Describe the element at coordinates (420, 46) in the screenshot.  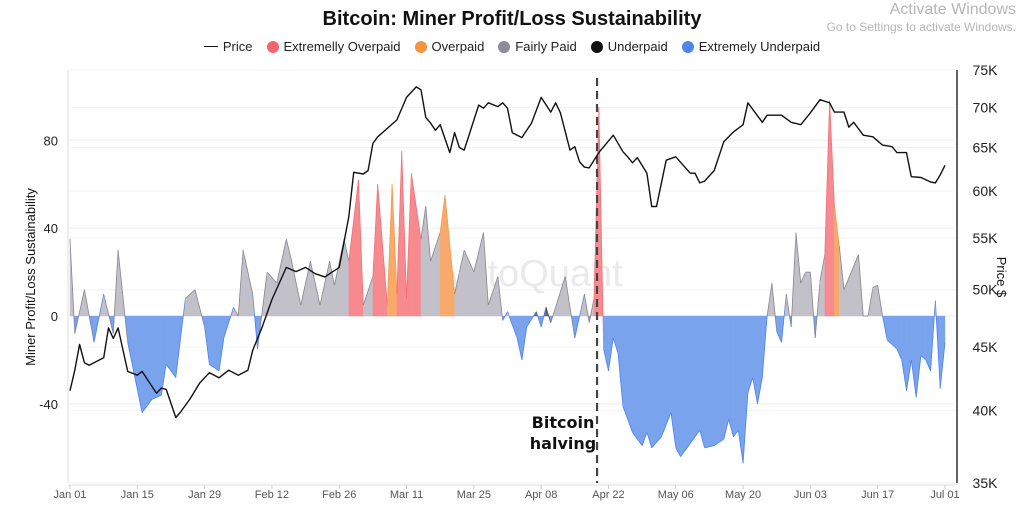
I see `orange-dot-icon` at that location.